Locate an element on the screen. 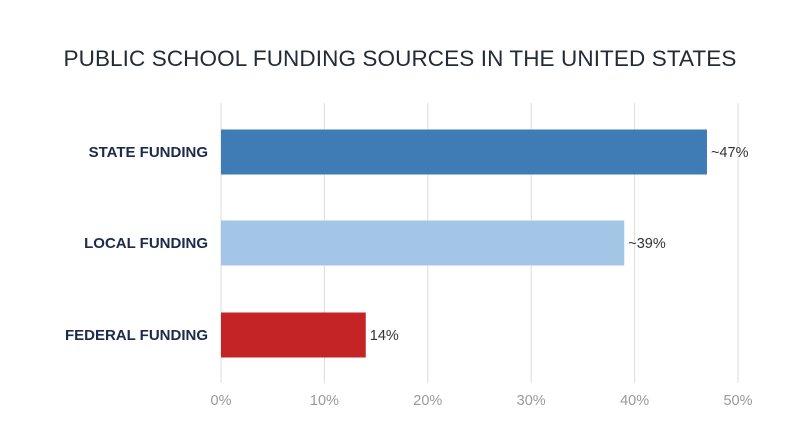 The height and width of the screenshot is (447, 800). category-label: STATE FUNDING is located at coordinates (148, 152).